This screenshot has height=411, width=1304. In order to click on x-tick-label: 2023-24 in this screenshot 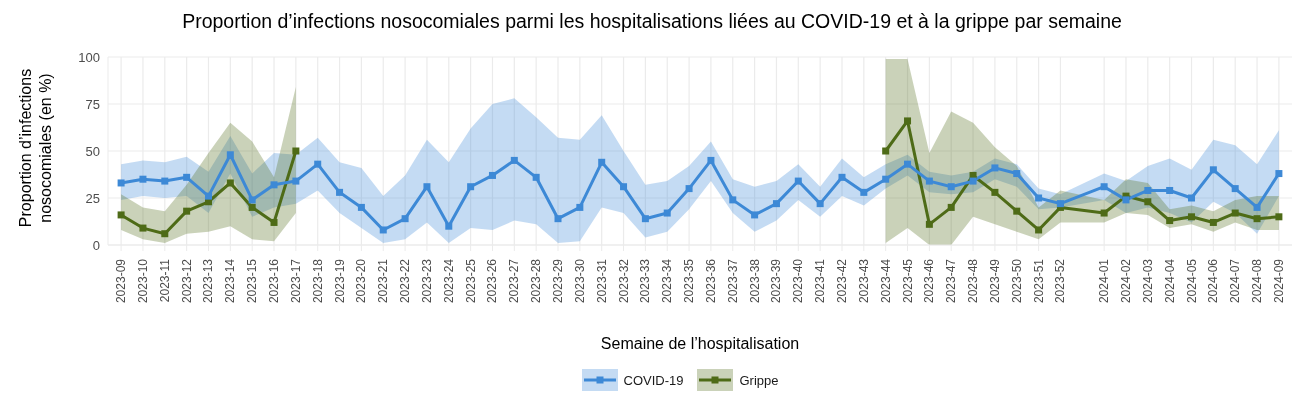, I will do `click(448, 281)`.